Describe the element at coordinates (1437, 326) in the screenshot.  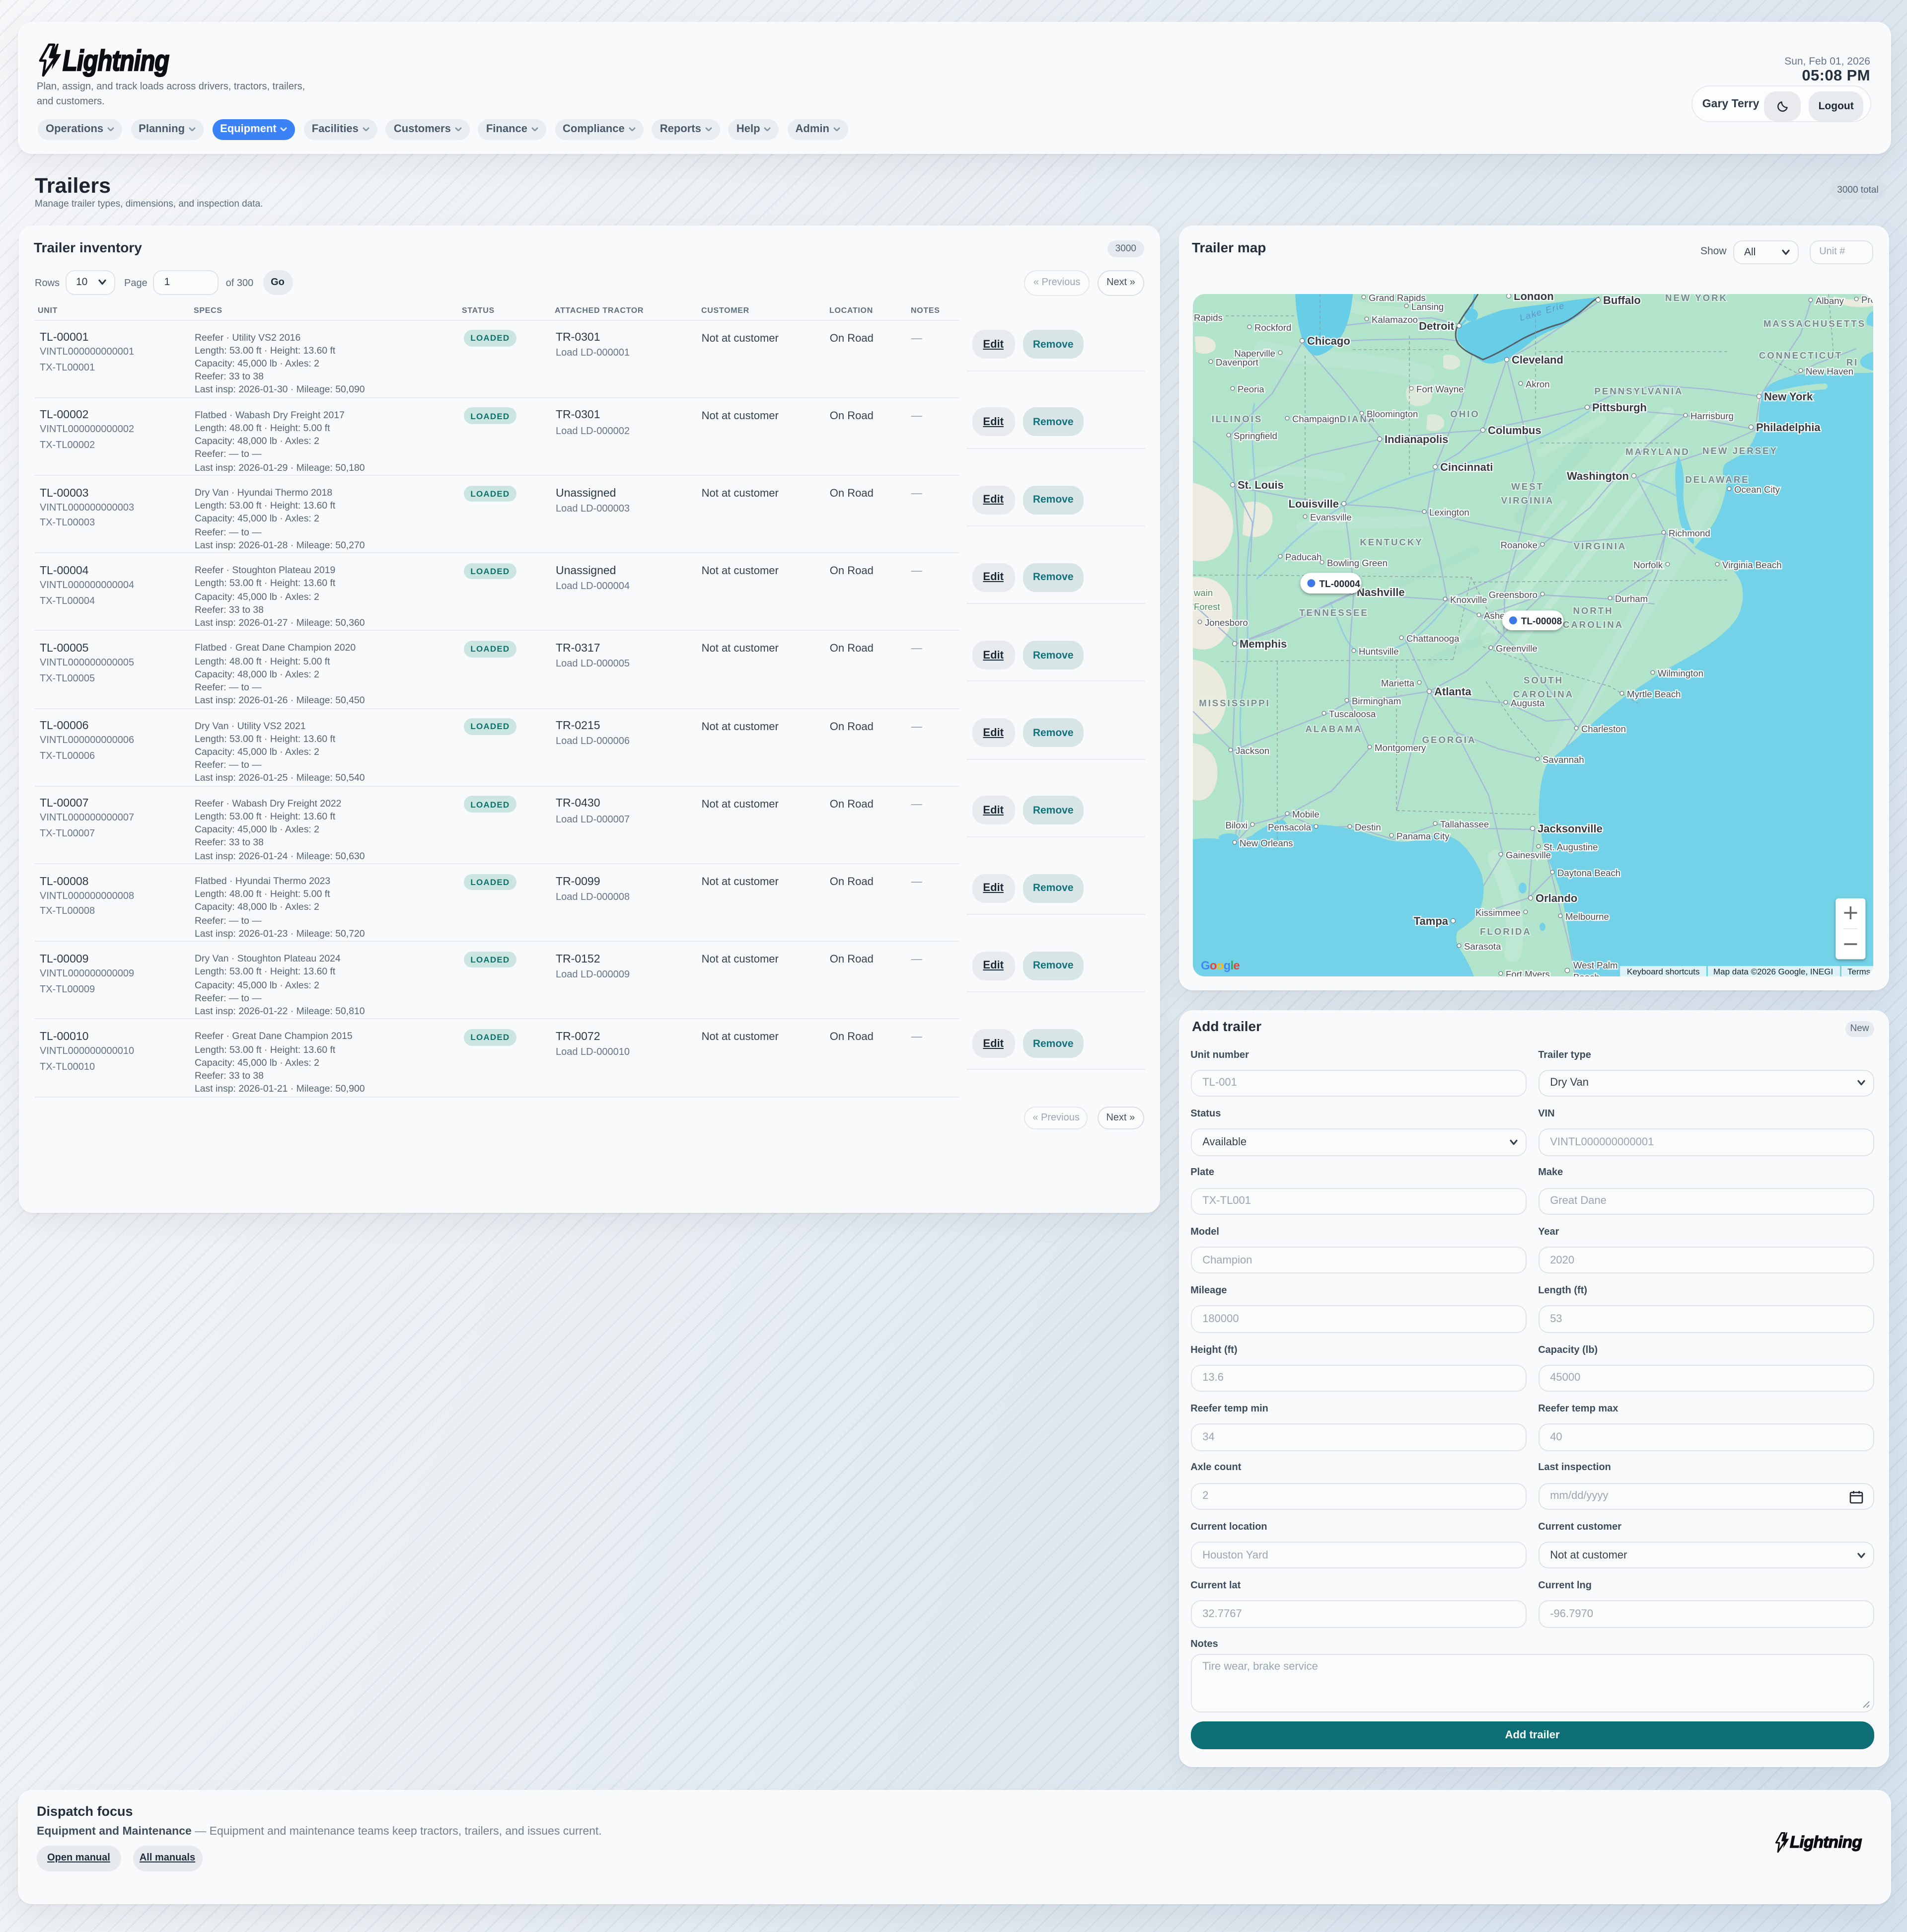
I see `svg-text: Detroit` at that location.